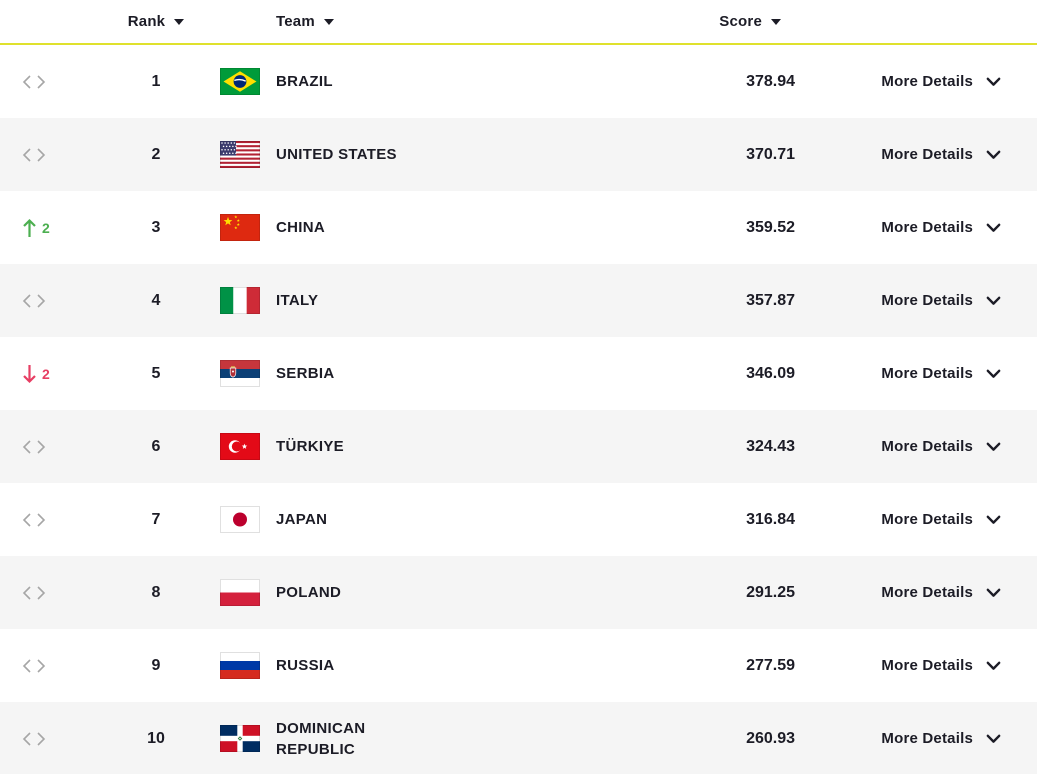  I want to click on rank-value: 8, so click(156, 592).